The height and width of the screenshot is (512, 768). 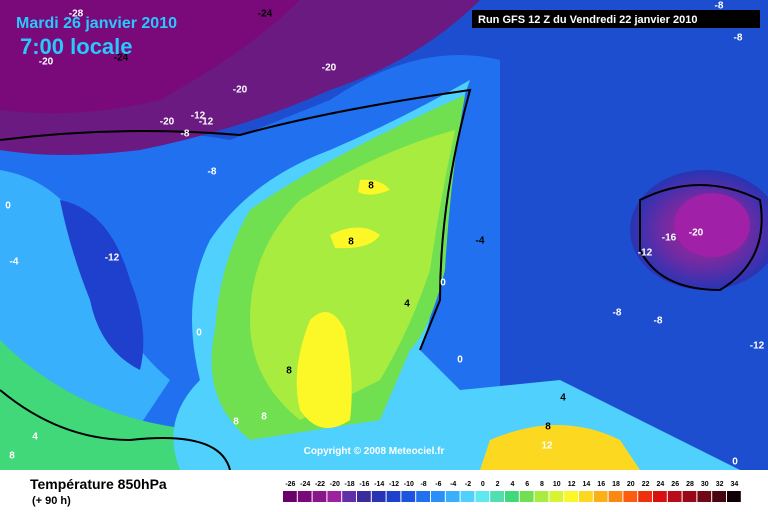 What do you see at coordinates (290, 484) in the screenshot?
I see `legend-label: -26` at bounding box center [290, 484].